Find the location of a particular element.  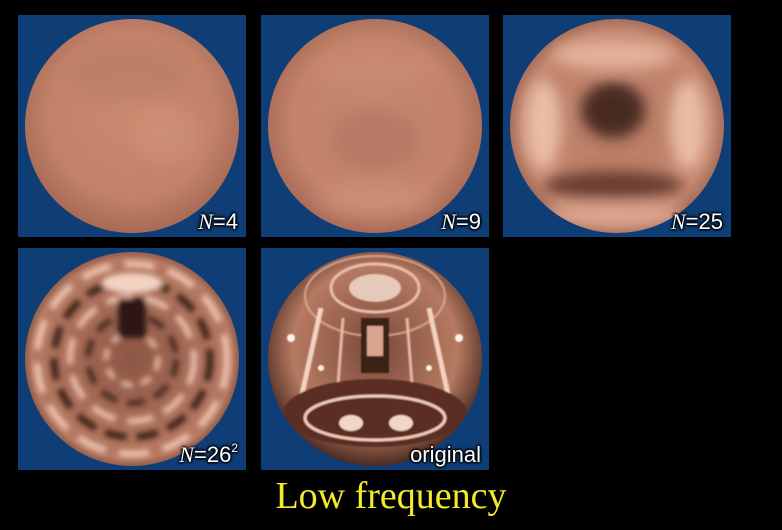

panel-label-original: original is located at coordinates (445, 454).